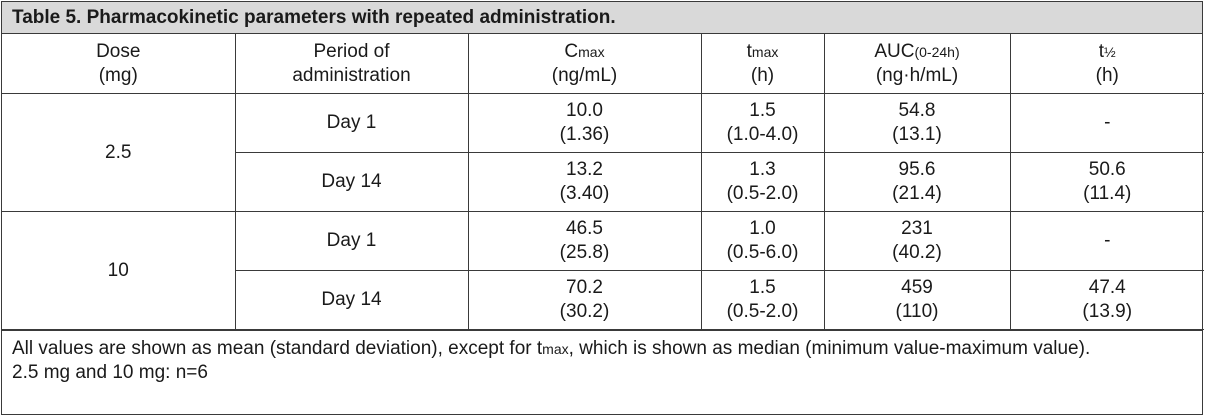 This screenshot has height=417, width=1205. Describe the element at coordinates (584, 241) in the screenshot. I see `cmax-cell: 46.5 (25.8)` at that location.